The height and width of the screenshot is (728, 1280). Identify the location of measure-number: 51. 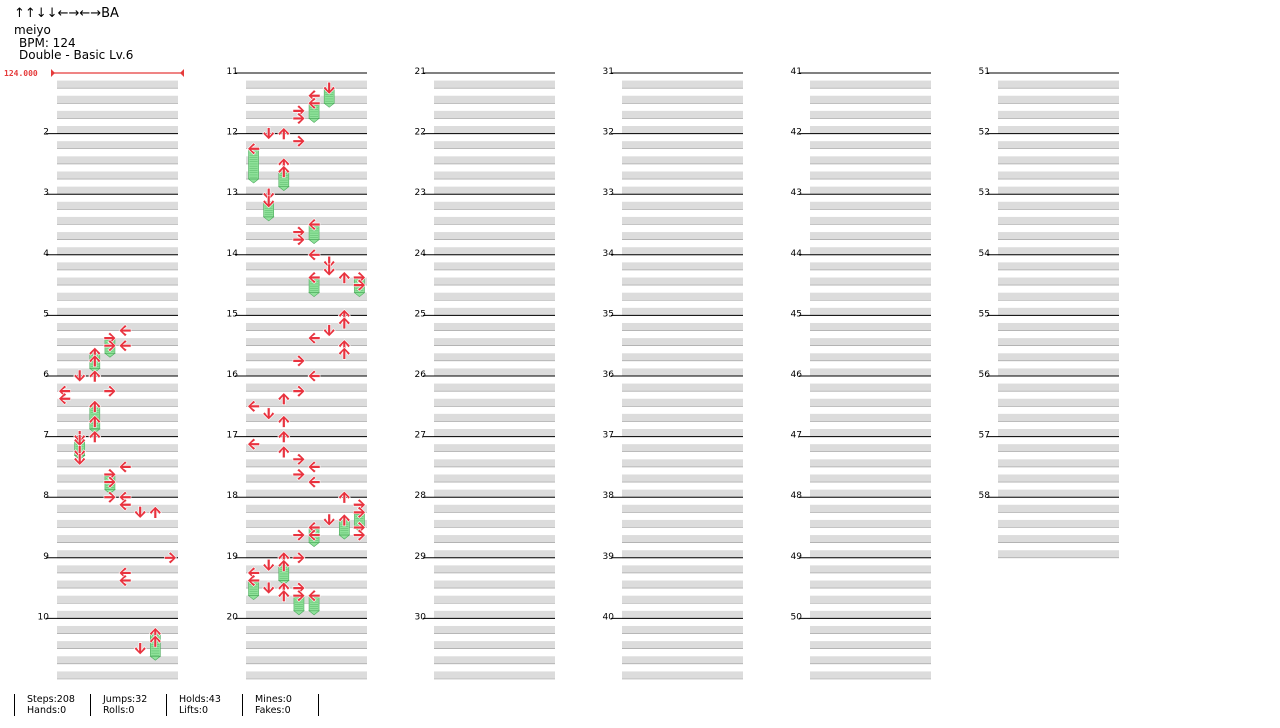
(984, 72).